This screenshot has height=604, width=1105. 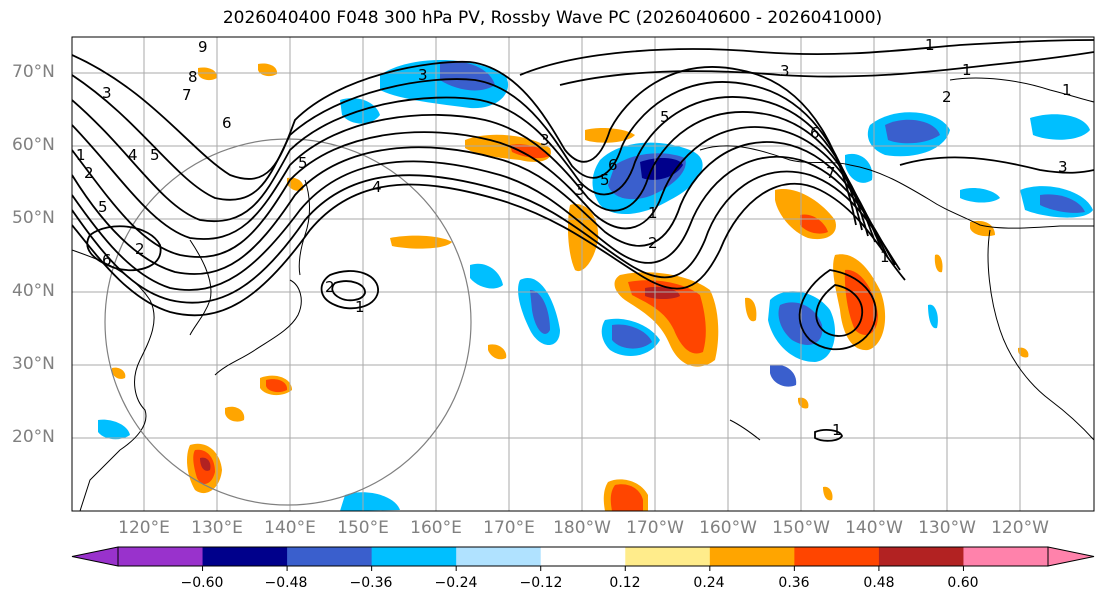 I want to click on pos-anomaly-south-core, so click(x=626, y=497).